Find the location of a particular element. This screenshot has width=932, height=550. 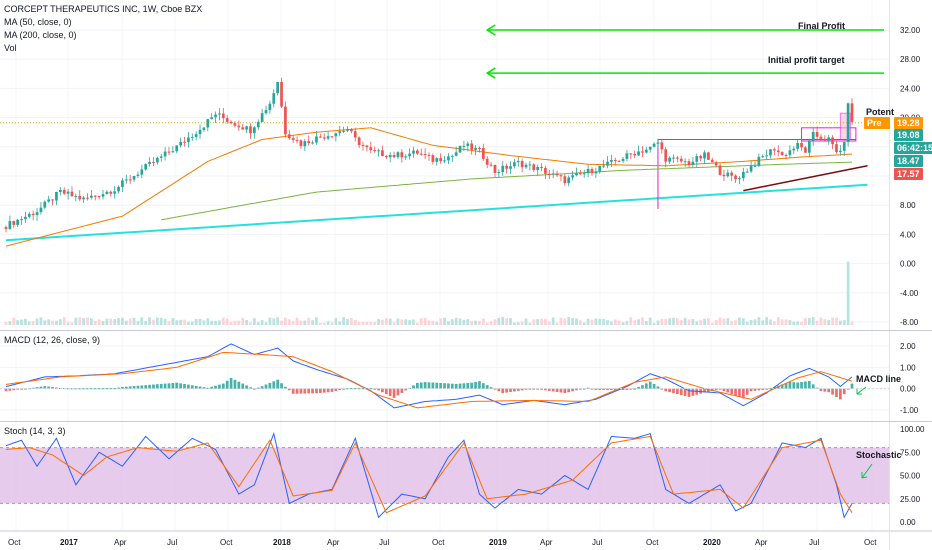

stoch-tick-label: 25.00 is located at coordinates (910, 499).